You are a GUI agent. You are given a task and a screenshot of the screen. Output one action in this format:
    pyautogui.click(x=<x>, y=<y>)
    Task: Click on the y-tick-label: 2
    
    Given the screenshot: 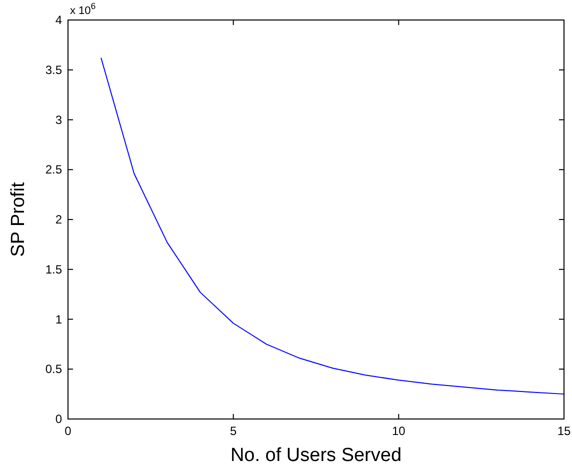 What is the action you would take?
    pyautogui.click(x=58, y=219)
    